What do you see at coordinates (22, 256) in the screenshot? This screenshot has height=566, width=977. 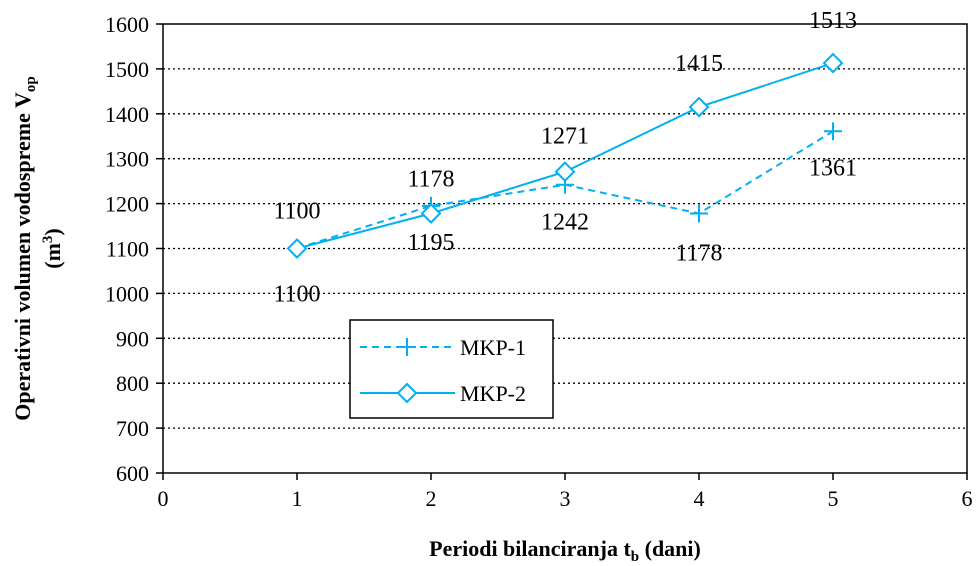 I see `y-axis-title-main: Operativni volumen vodospreme V` at bounding box center [22, 256].